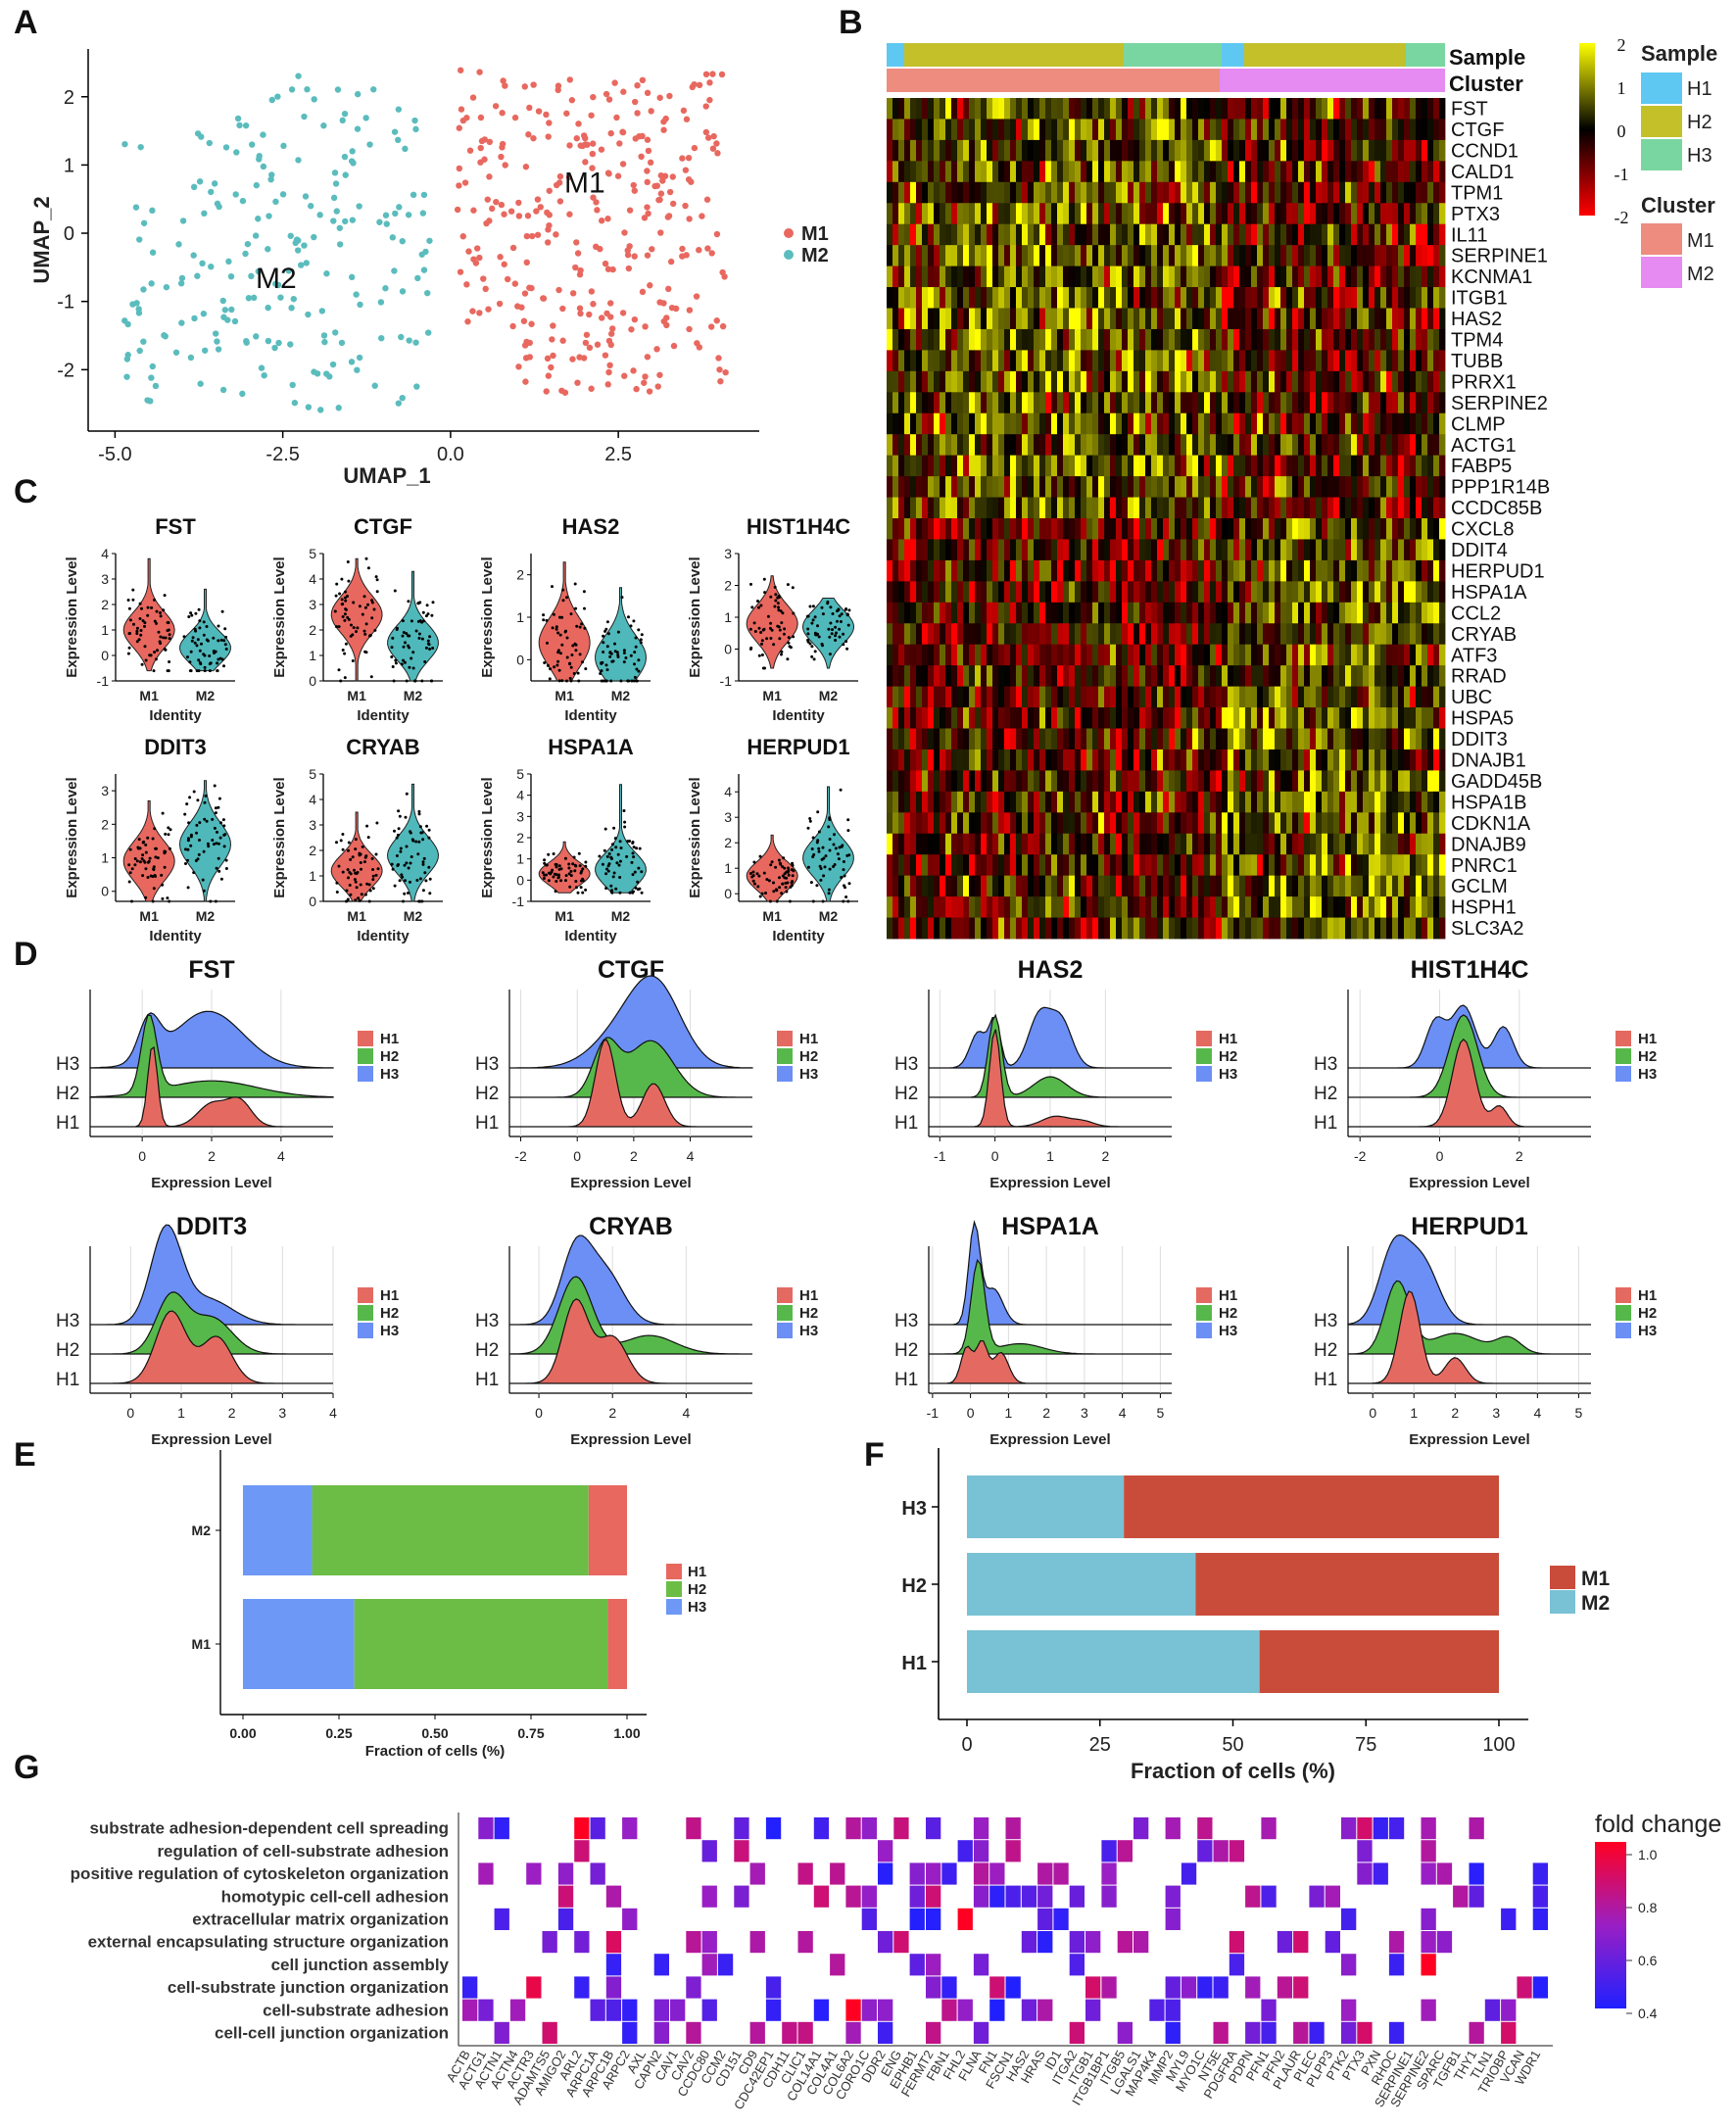  What do you see at coordinates (1700, 241) in the screenshot?
I see `cluster-legend-label-m1: M1` at bounding box center [1700, 241].